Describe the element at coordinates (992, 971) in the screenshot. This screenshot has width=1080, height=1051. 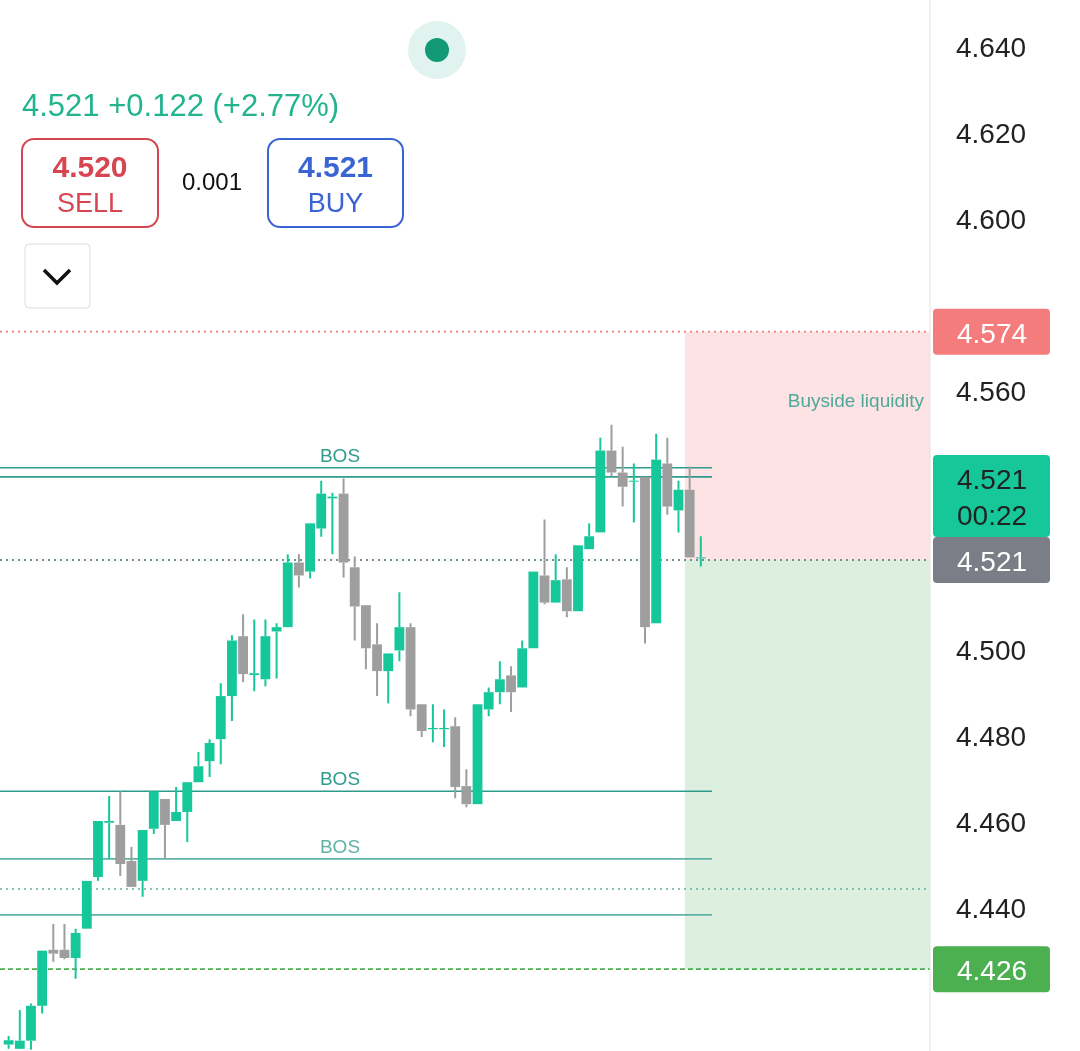
I see `ref-line-label: 4.426` at that location.